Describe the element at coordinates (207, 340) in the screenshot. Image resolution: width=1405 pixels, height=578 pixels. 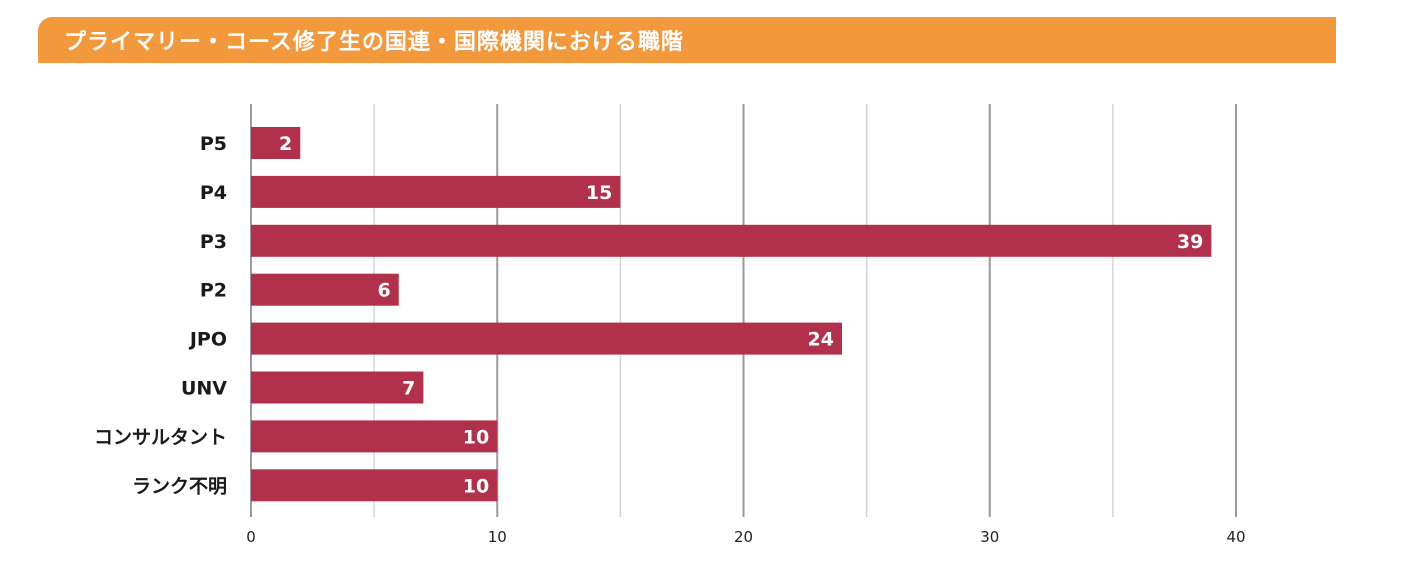
I see `category-label-4: JPO` at that location.